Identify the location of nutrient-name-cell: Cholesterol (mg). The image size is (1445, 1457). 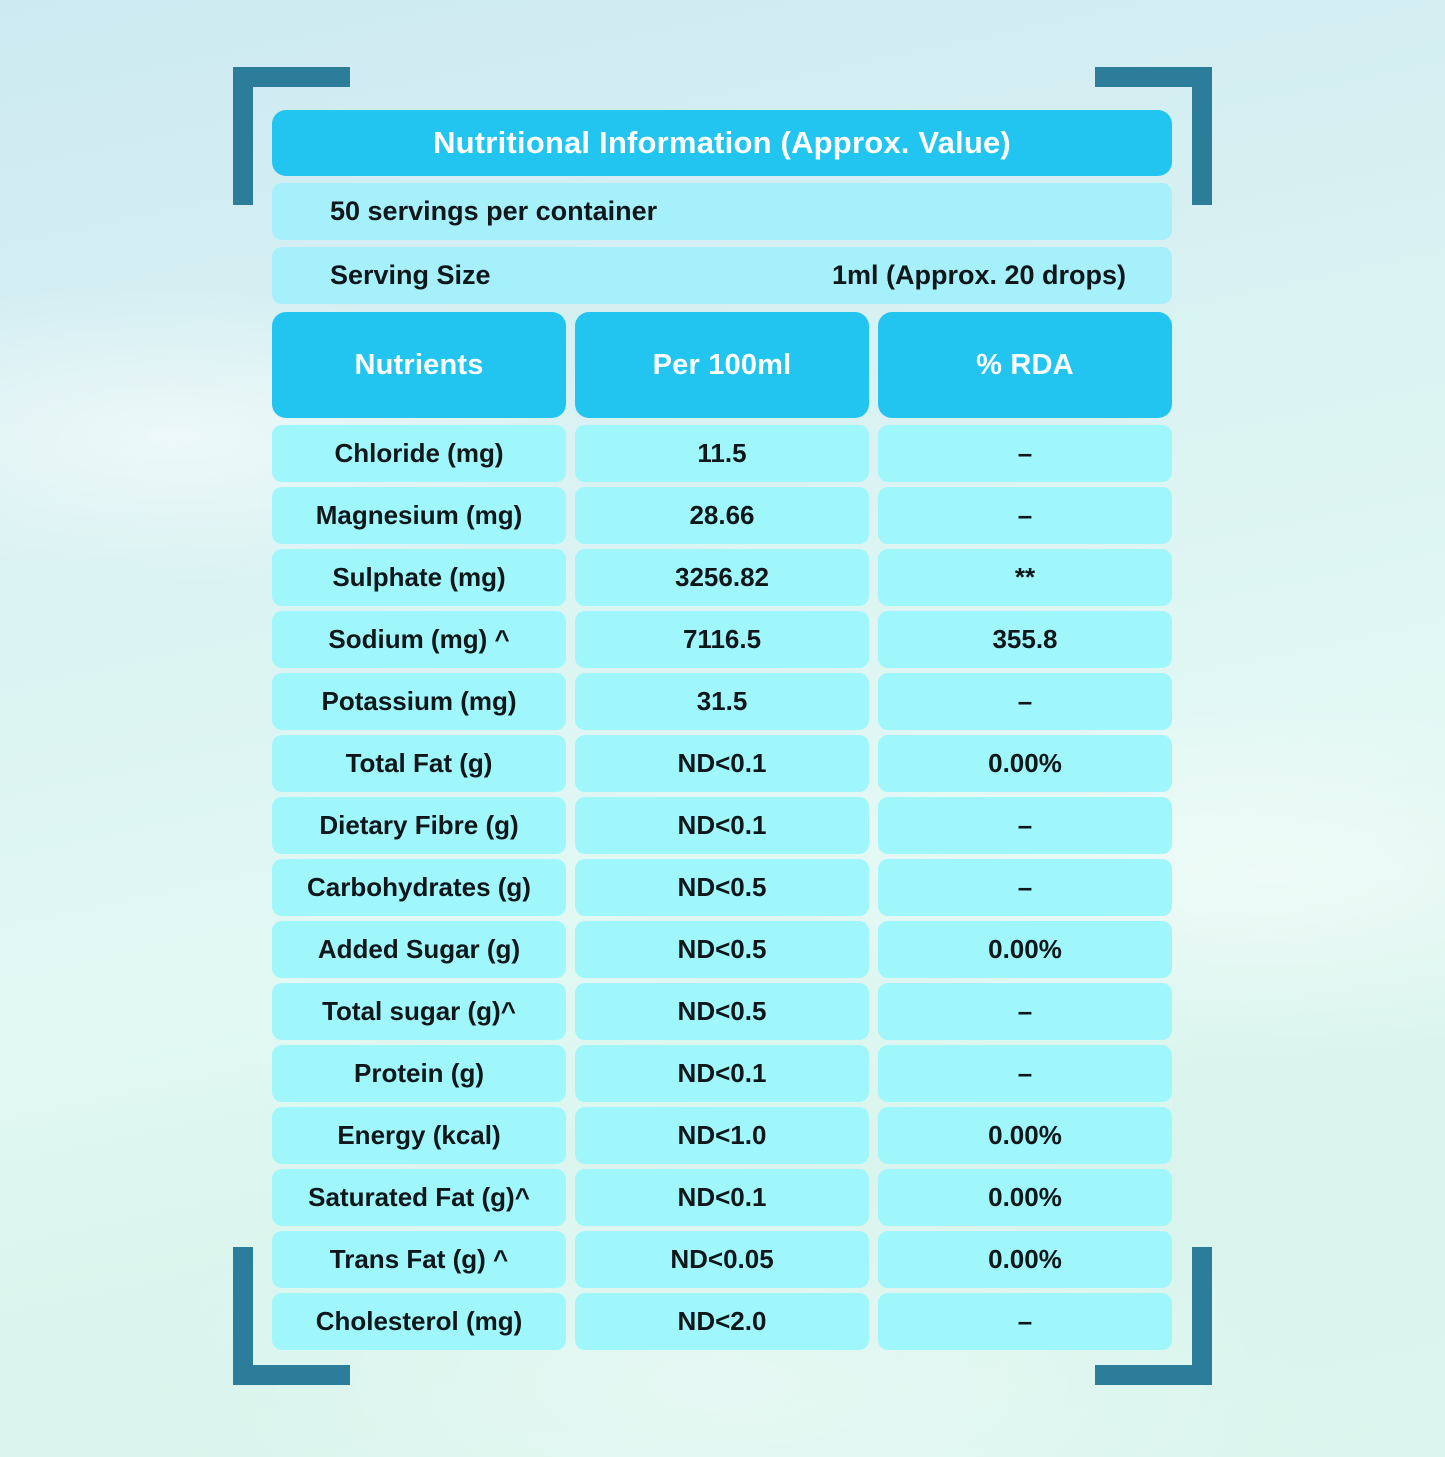
(419, 1321).